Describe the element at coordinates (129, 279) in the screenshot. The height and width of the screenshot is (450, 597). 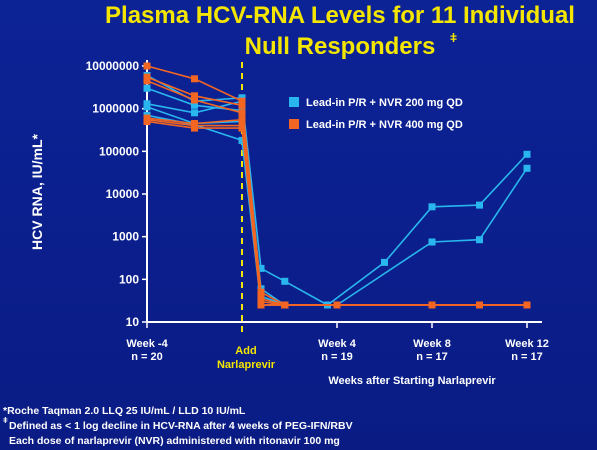
I see `y-tick-label: 100` at that location.